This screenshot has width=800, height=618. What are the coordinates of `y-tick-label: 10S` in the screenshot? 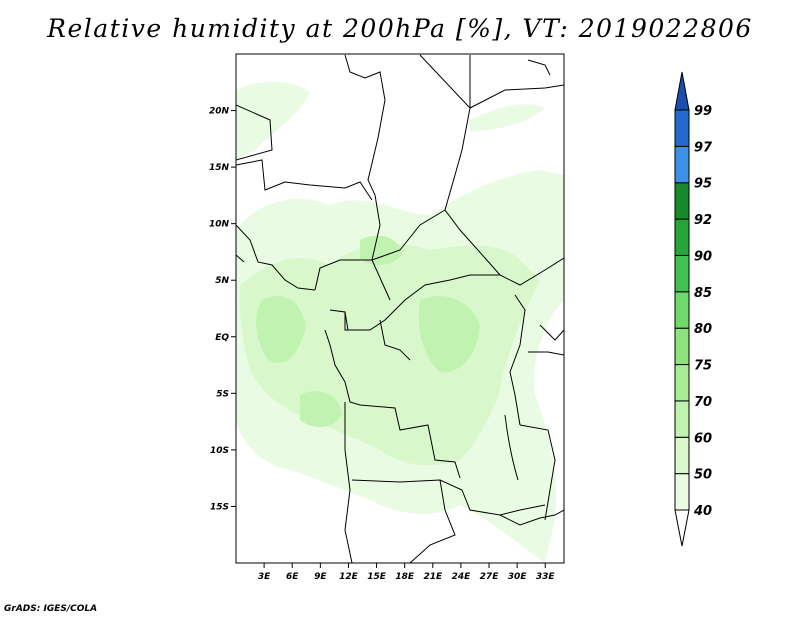 It's located at (219, 451).